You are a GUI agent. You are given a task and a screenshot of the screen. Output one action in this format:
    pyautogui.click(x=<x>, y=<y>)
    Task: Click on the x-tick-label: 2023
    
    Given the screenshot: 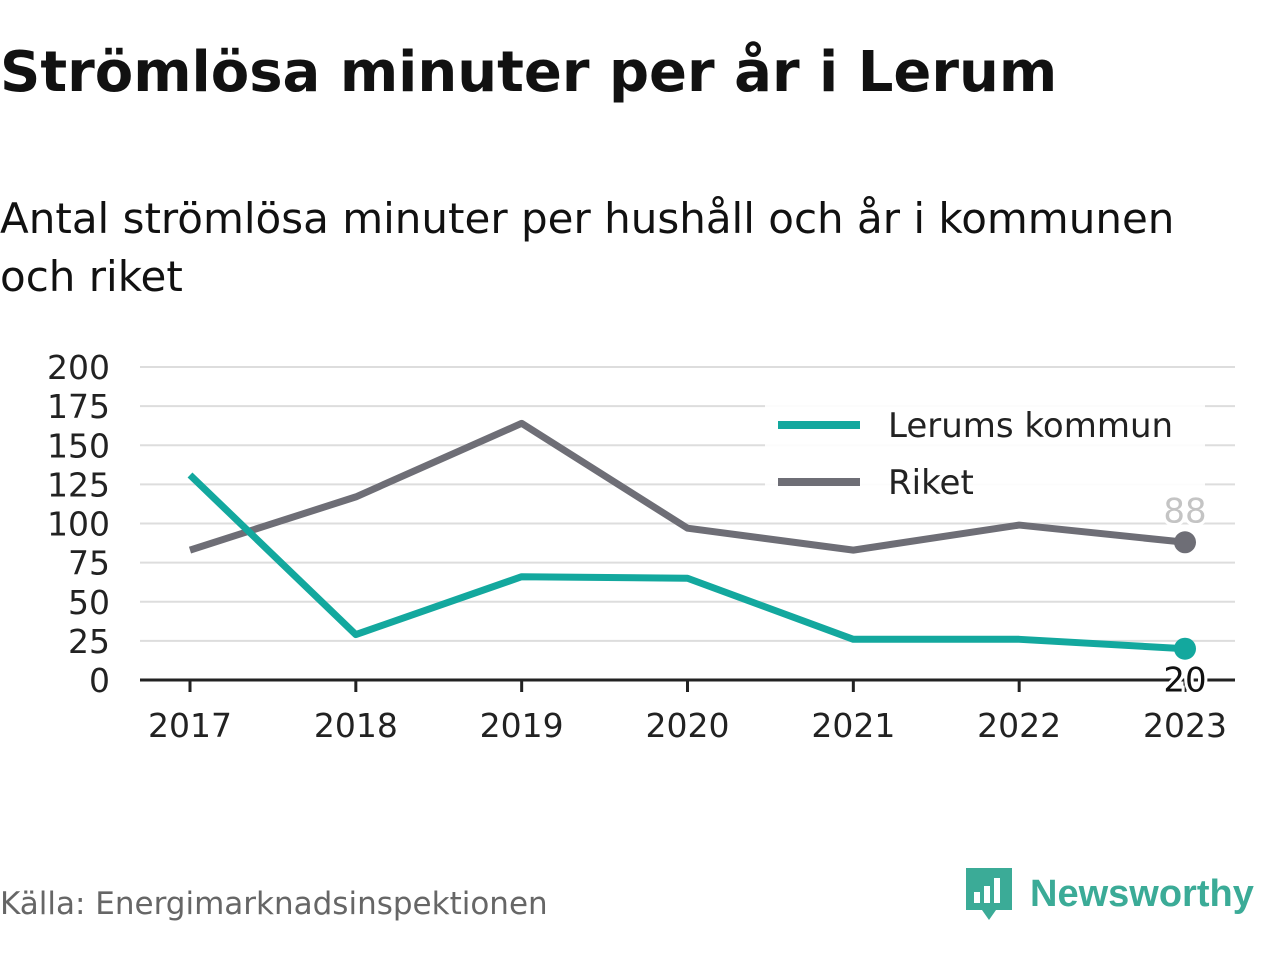 What is the action you would take?
    pyautogui.click(x=1185, y=725)
    